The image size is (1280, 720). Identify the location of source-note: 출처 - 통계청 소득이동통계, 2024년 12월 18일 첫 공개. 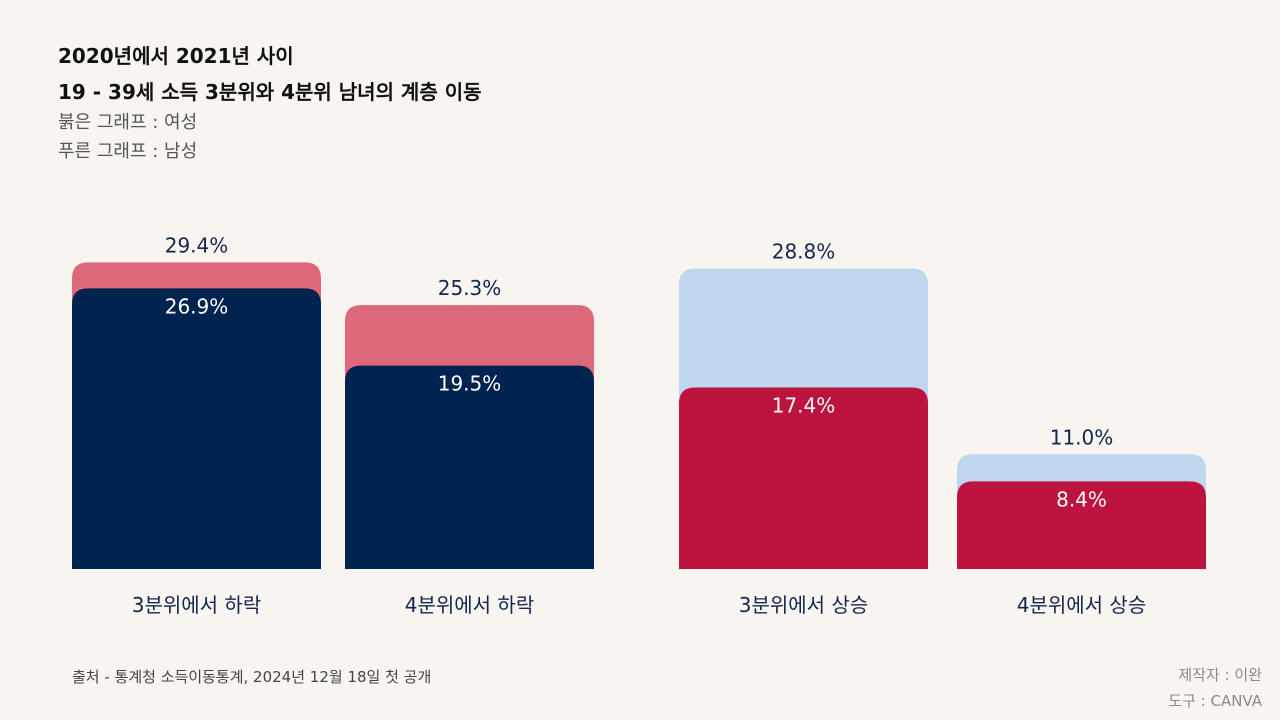
(252, 677).